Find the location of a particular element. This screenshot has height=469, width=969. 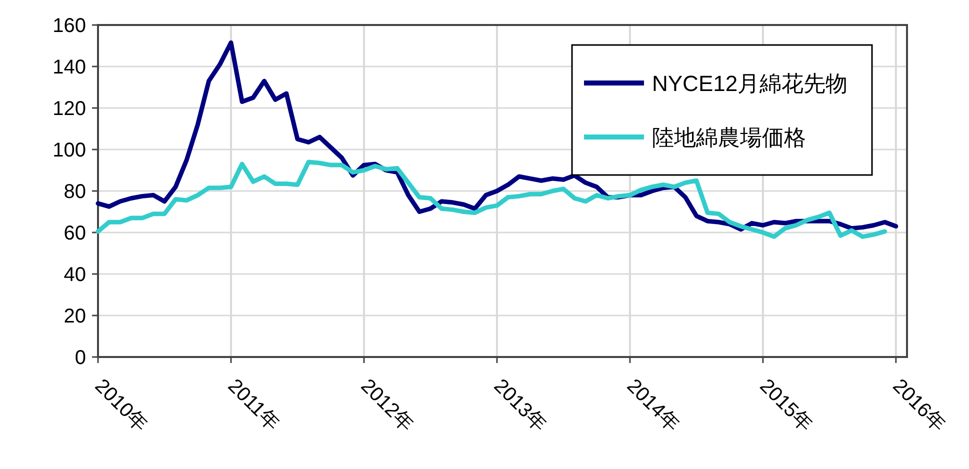

y-tick-label: 140 is located at coordinates (69, 67).